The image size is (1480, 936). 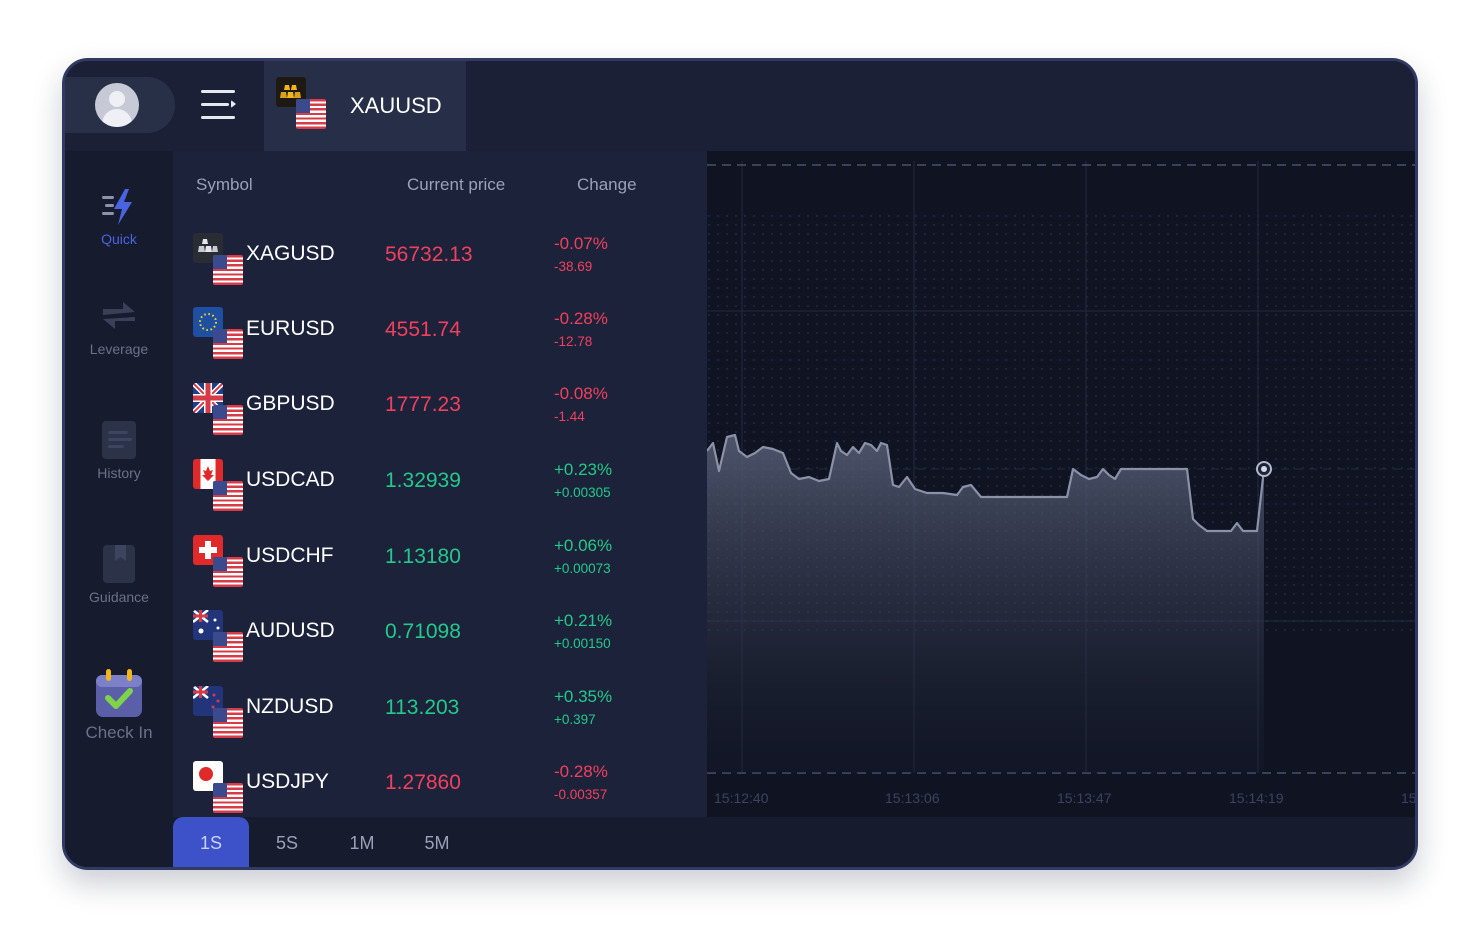 I want to click on price-area, so click(x=985, y=604).